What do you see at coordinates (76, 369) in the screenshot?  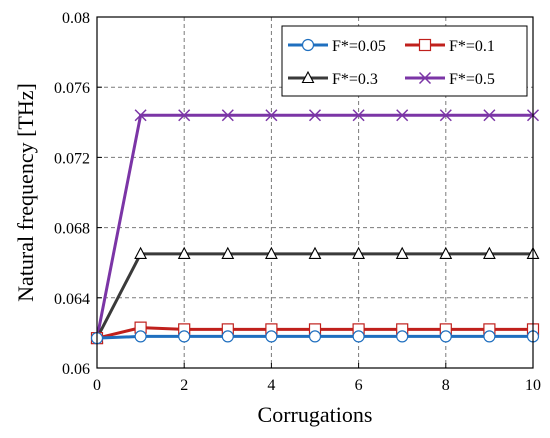 I see `y-tick-label: 0.06` at bounding box center [76, 369].